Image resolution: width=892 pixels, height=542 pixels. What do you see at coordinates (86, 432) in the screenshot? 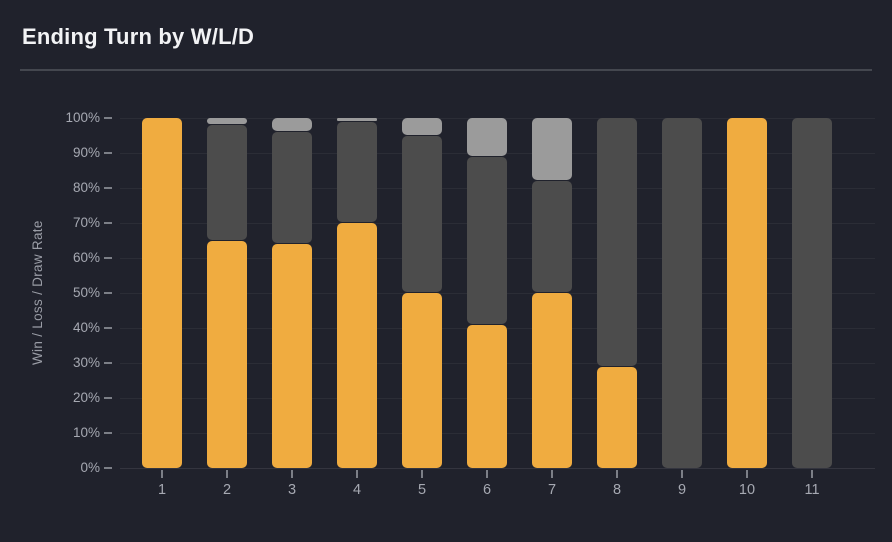
I see `y-axis-tick-label: 10%` at bounding box center [86, 432].